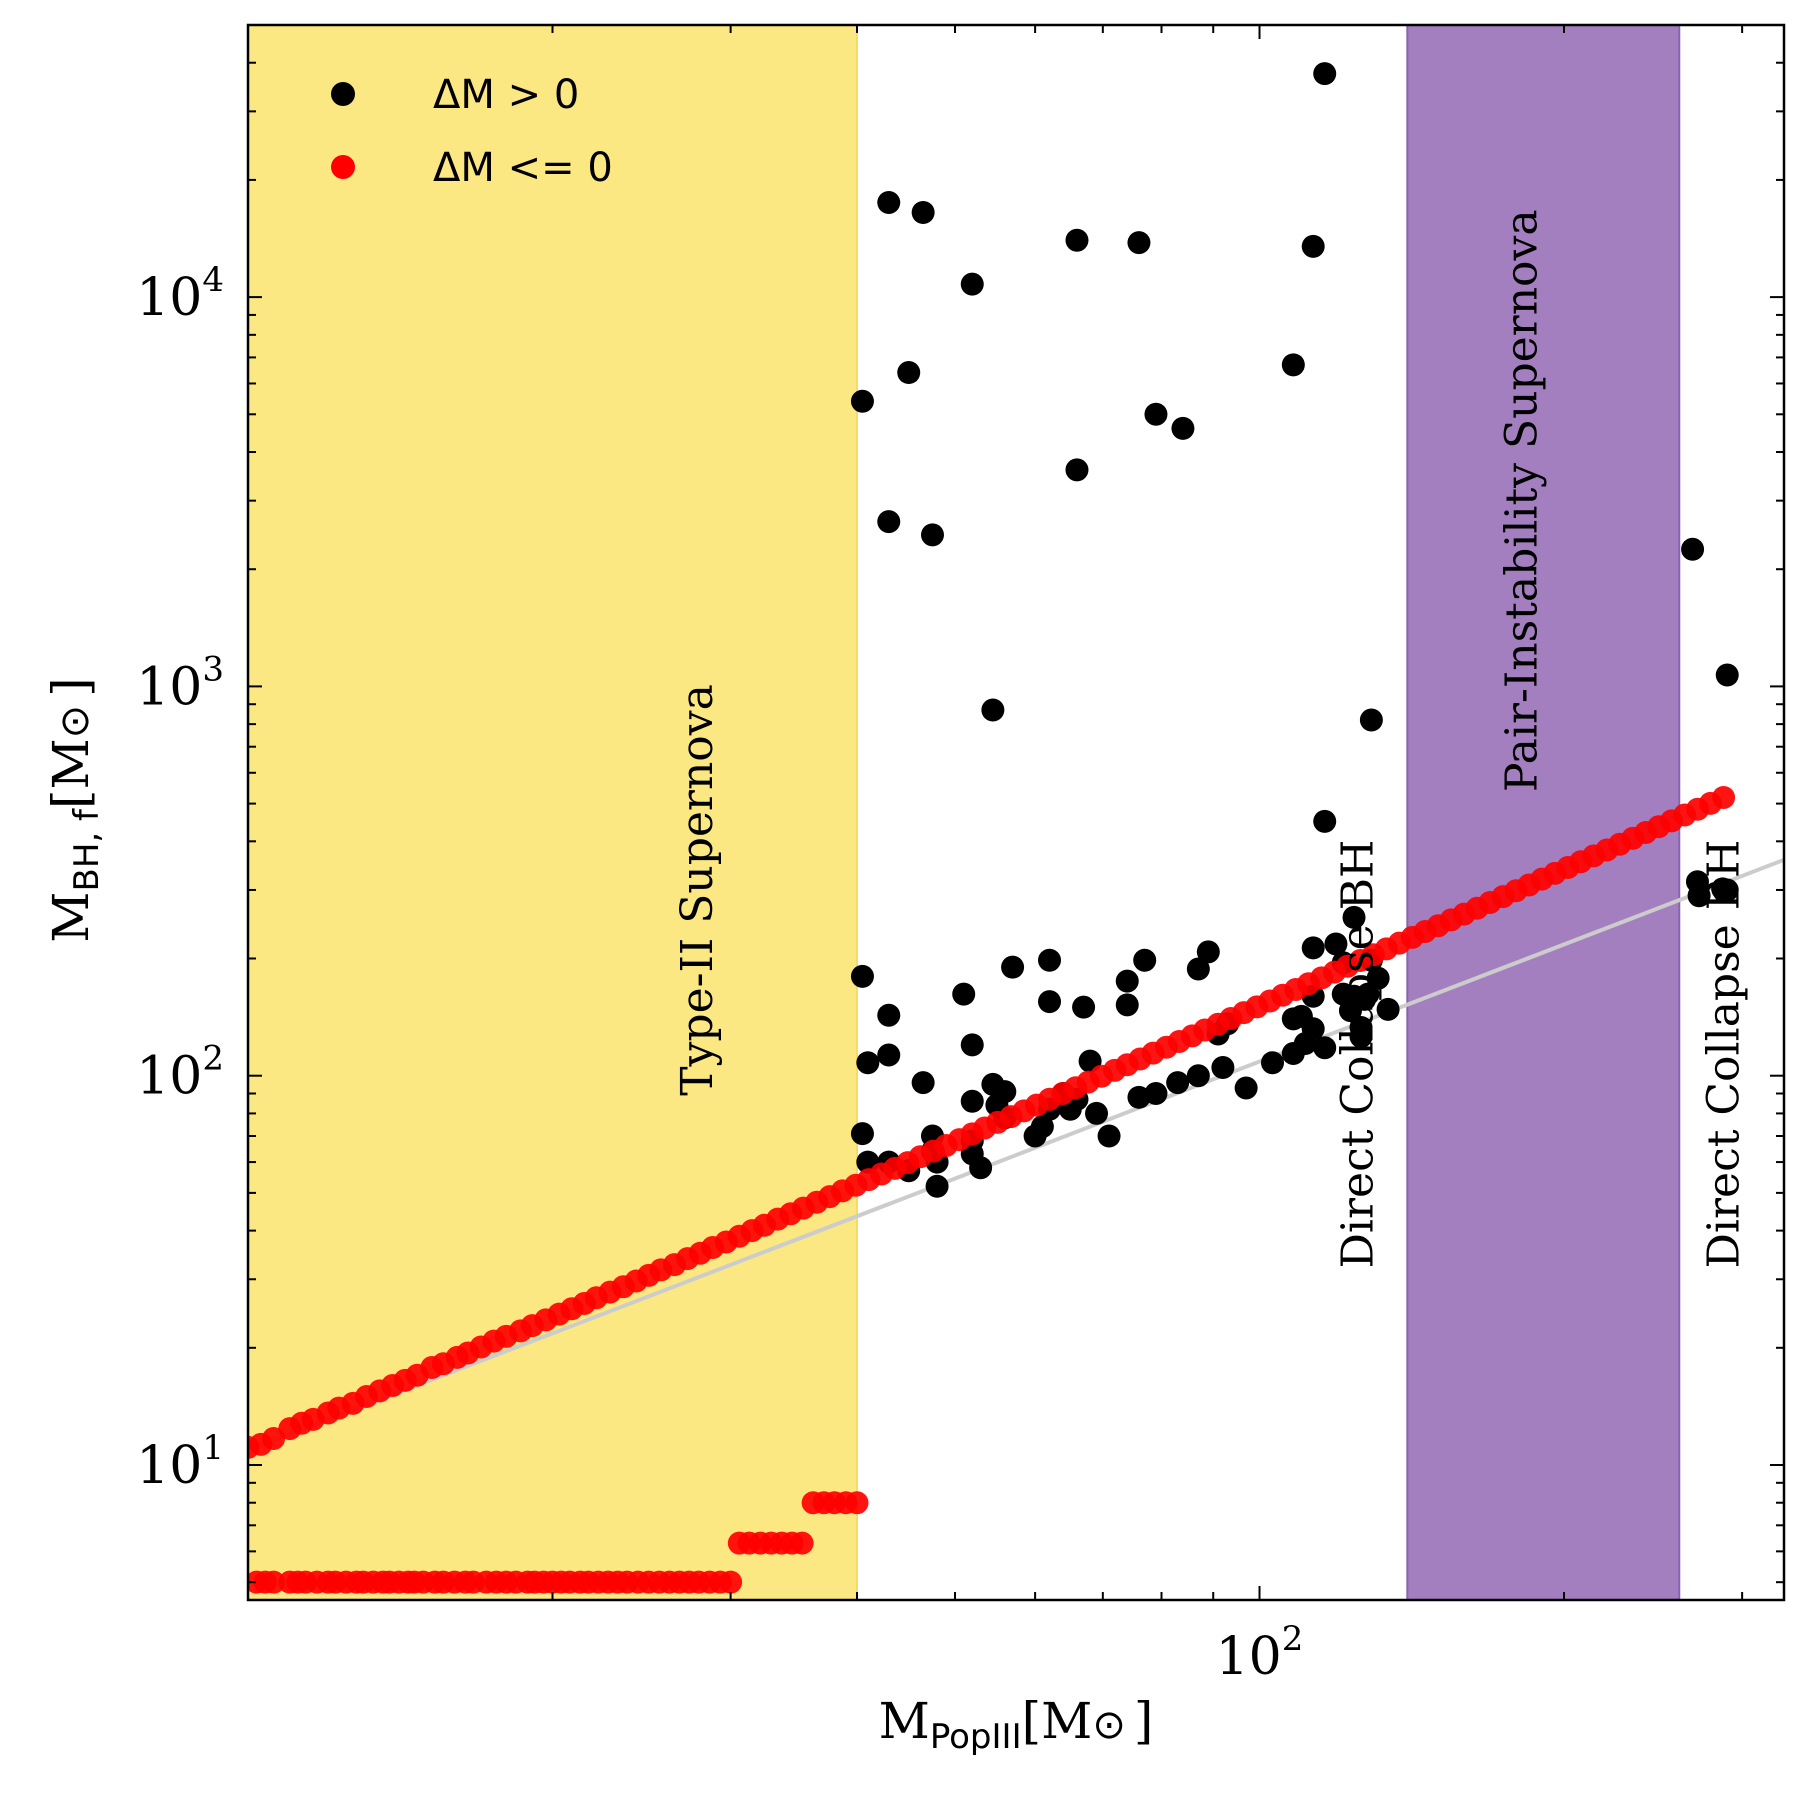 The height and width of the screenshot is (1800, 1800). What do you see at coordinates (343, 167) in the screenshot?
I see `legend-marker-nonpositive` at bounding box center [343, 167].